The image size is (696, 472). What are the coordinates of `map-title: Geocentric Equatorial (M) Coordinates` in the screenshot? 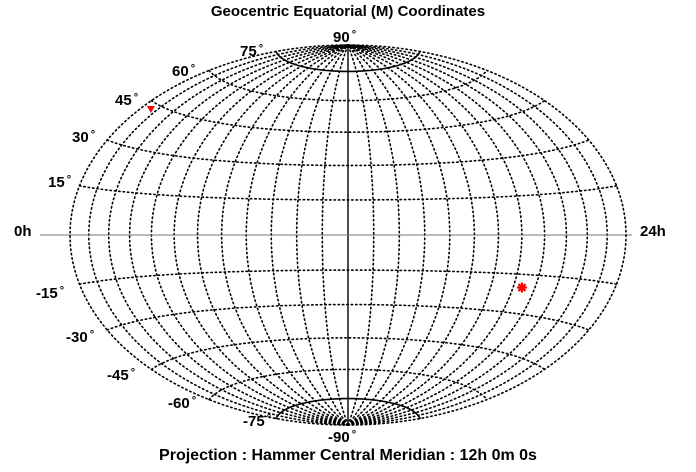 It's located at (348, 11).